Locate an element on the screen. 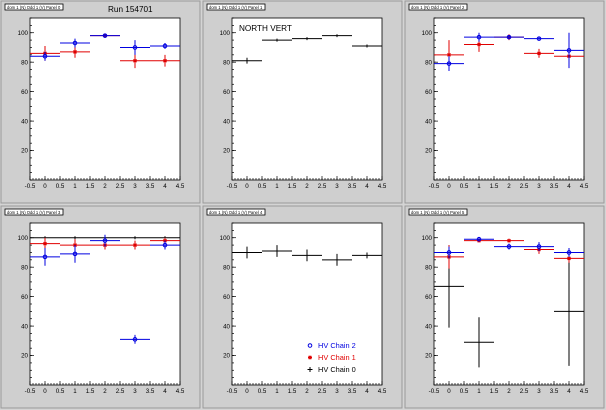  legend-label: HV Chain 2 is located at coordinates (337, 345).